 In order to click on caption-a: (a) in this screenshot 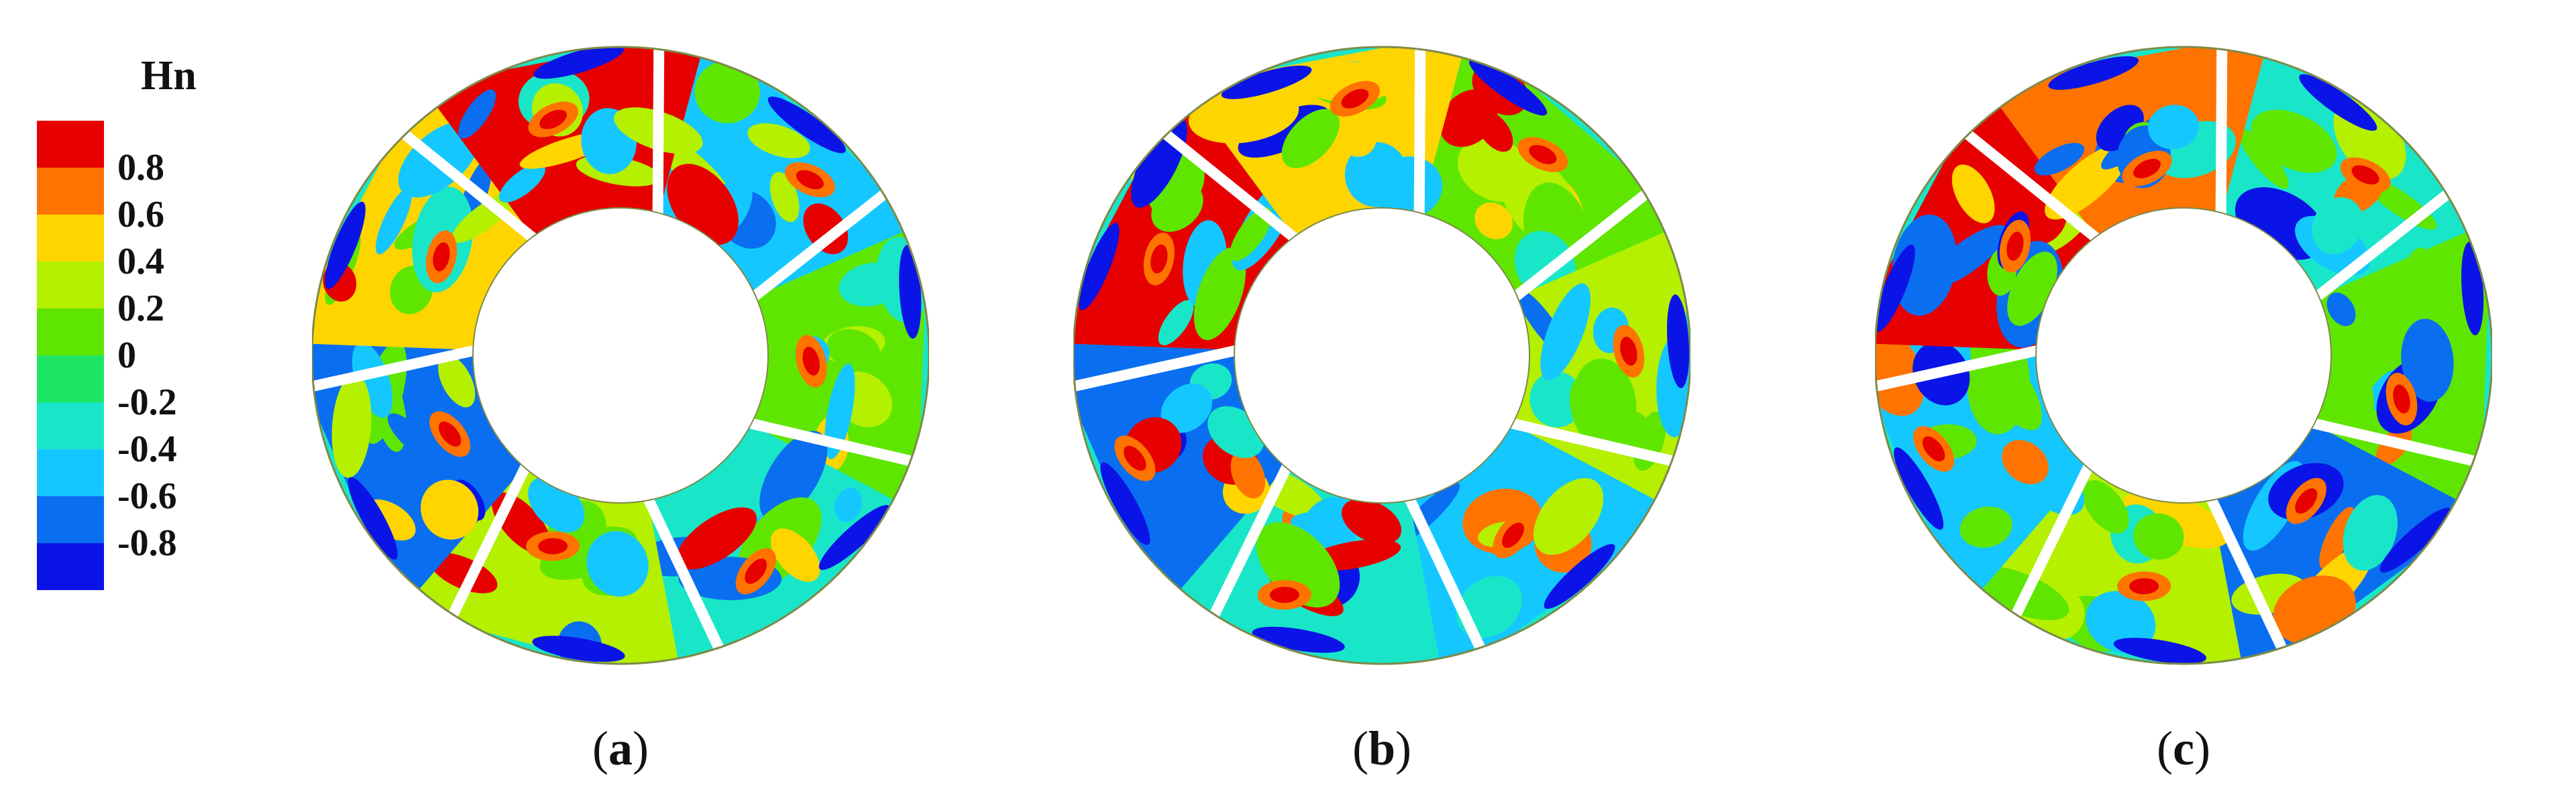, I will do `click(620, 748)`.